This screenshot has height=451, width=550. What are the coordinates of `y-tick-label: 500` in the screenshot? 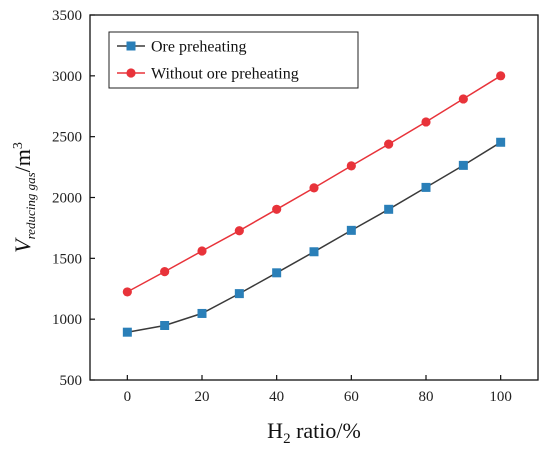 It's located at (71, 381).